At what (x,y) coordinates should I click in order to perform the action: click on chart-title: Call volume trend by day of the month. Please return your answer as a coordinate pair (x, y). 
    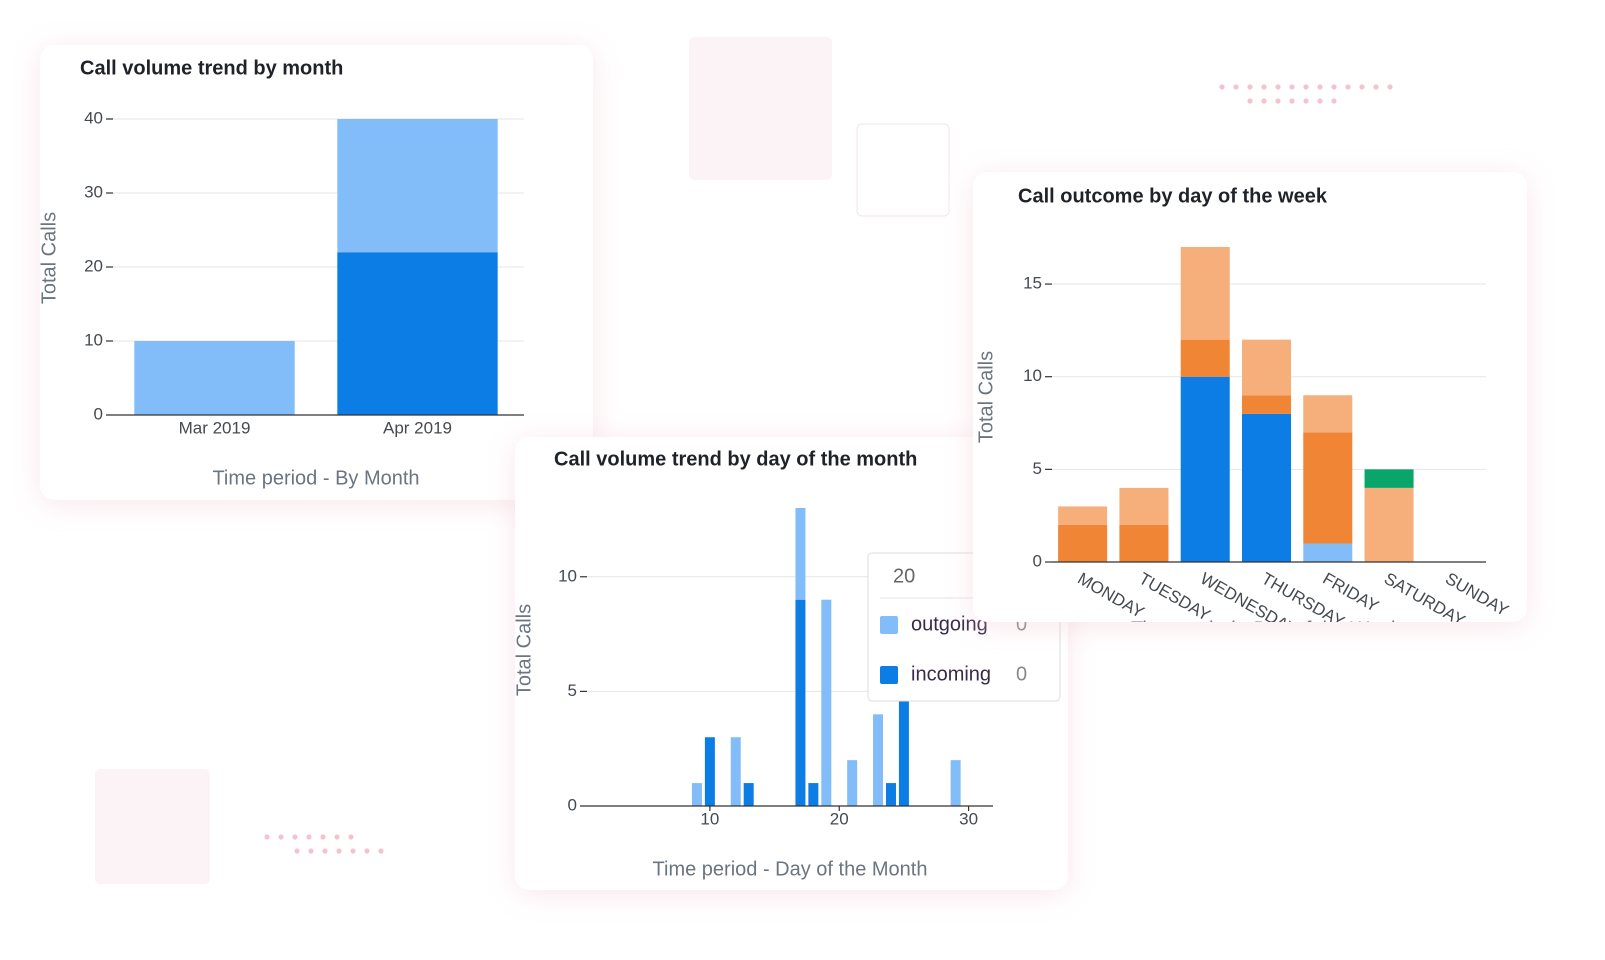
    Looking at the image, I should click on (735, 459).